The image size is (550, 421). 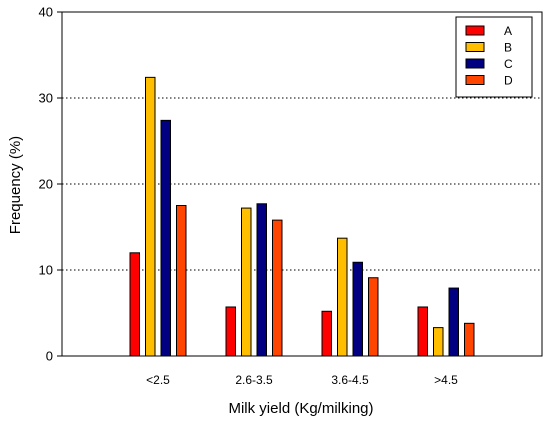 What do you see at coordinates (302, 380) in the screenshot?
I see `x-axis: <2.5 2.6-3.5 3.6-4.5 >4.5` at bounding box center [302, 380].